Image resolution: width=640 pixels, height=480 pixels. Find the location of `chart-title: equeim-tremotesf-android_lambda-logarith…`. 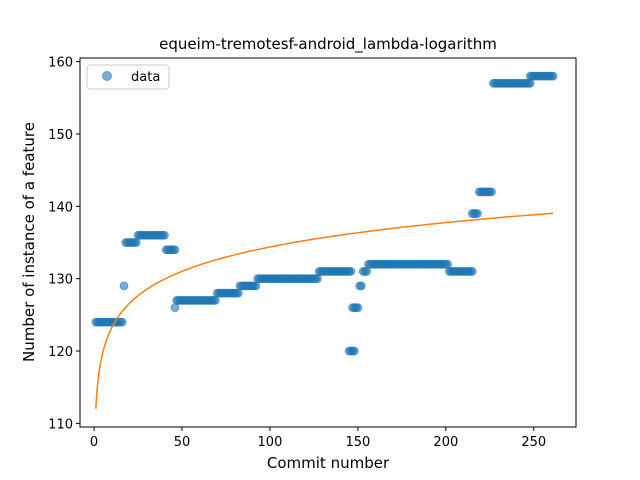

chart-title: equeim-tremotesf-android_lambda-logarith… is located at coordinates (328, 44).